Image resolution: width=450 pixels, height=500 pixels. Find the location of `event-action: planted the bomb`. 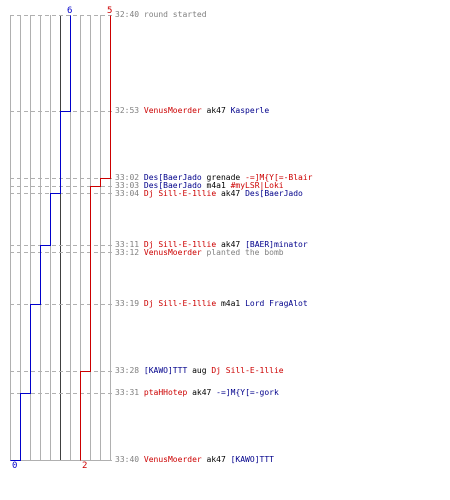

event-action: planted the bomb is located at coordinates (242, 252).